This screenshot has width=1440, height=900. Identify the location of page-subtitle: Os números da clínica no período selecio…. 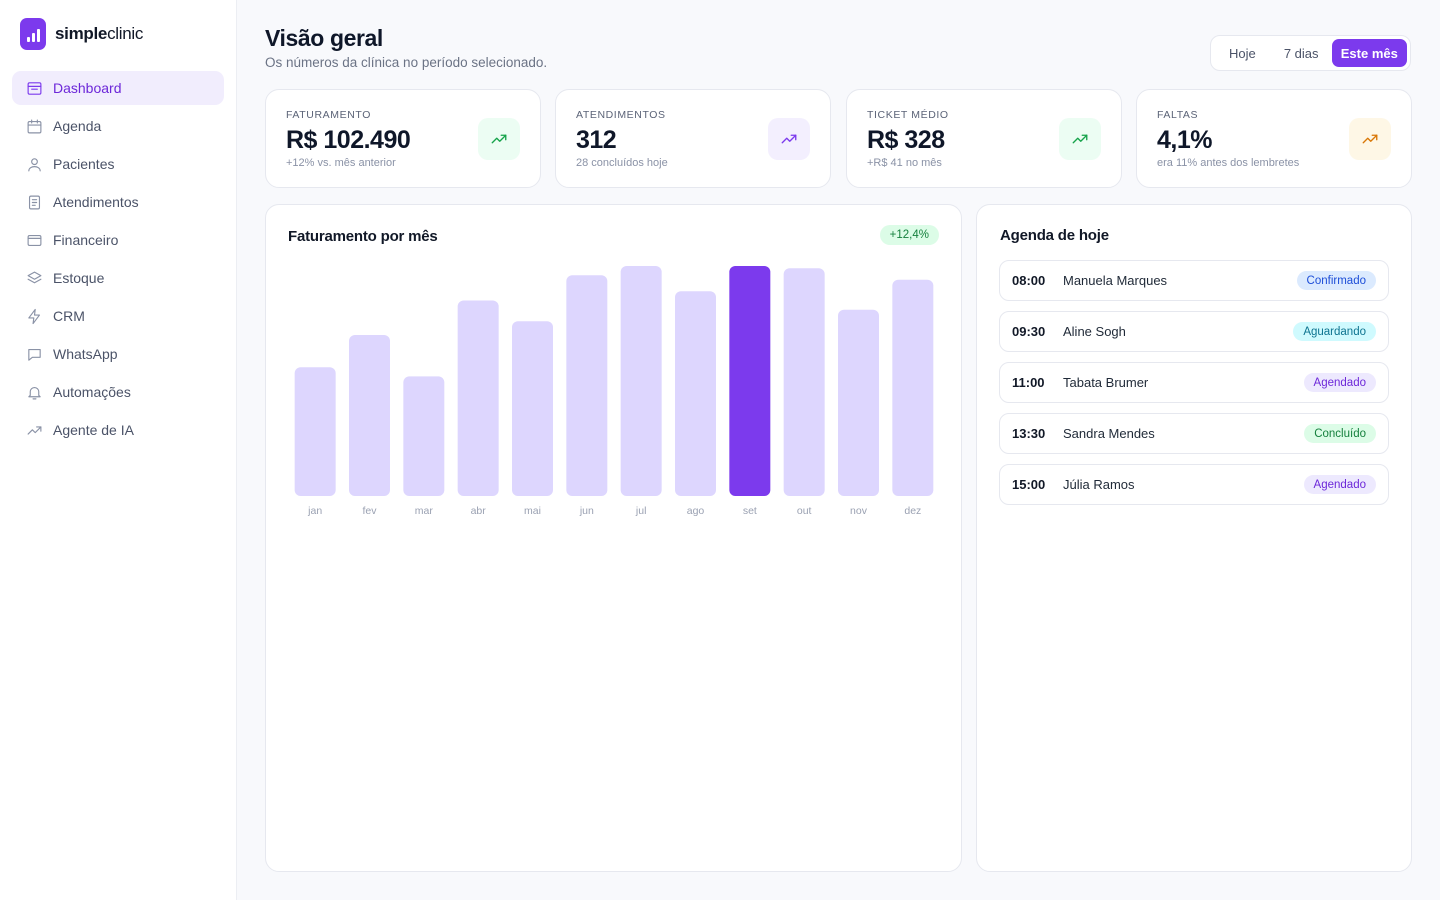
(406, 62).